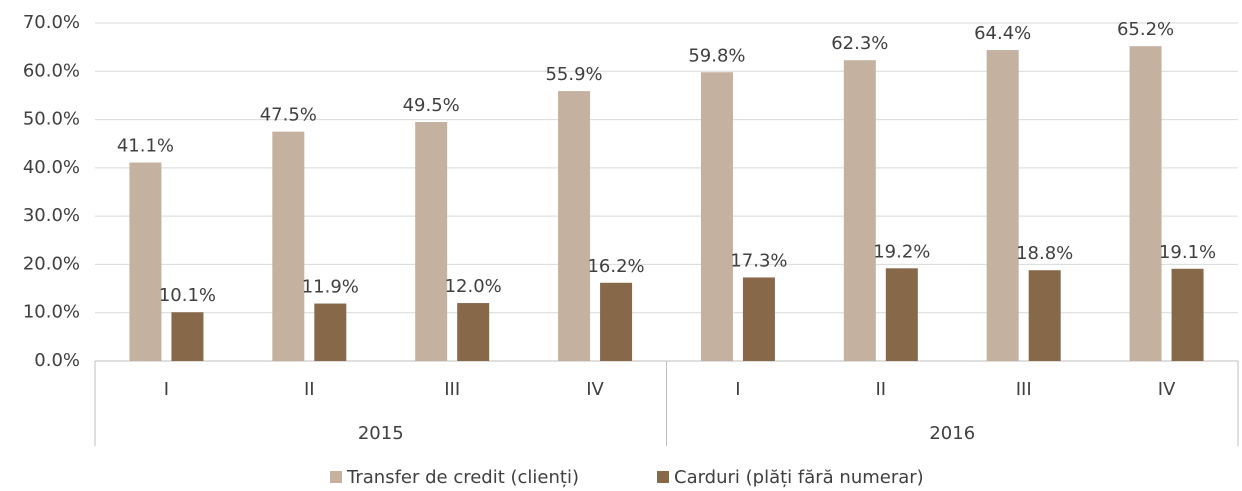  What do you see at coordinates (288, 115) in the screenshot?
I see `value-label: 47.5%` at bounding box center [288, 115].